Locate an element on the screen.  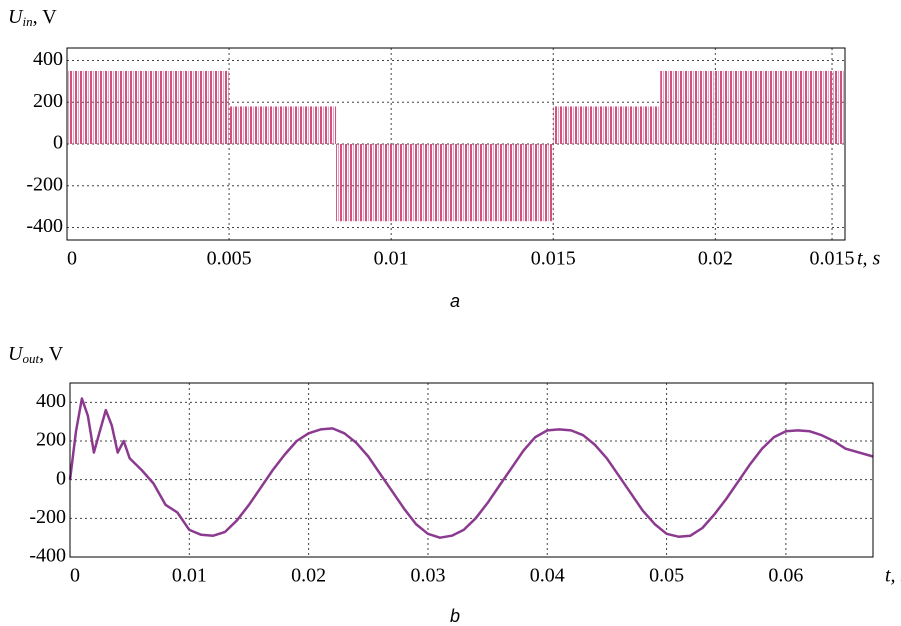
caption: a is located at coordinates (455, 301).